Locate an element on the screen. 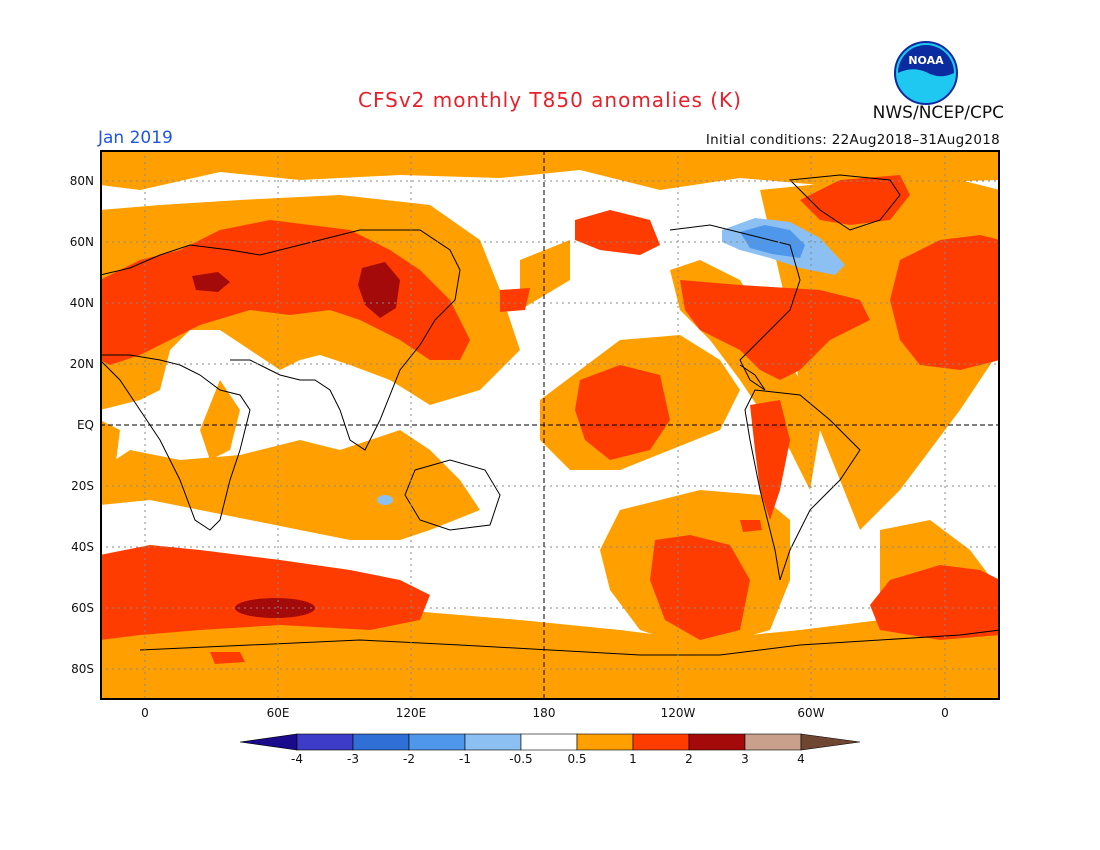 Image resolution: width=1100 pixels, height=850 pixels. colorbar-label: 3 is located at coordinates (745, 759).